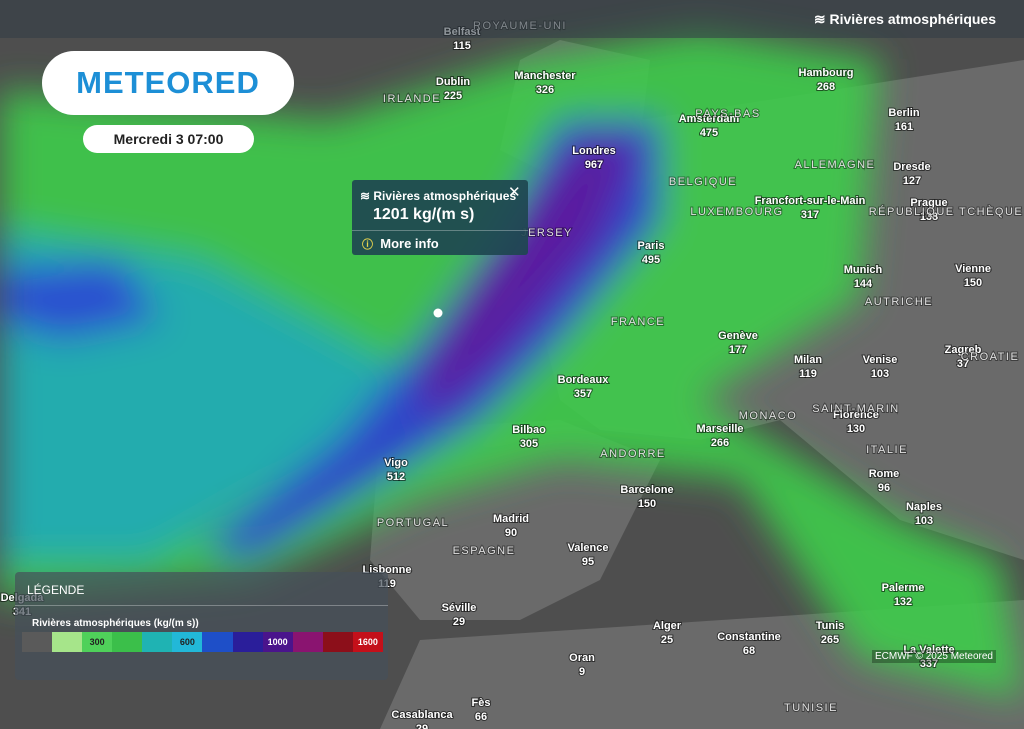  What do you see at coordinates (973, 283) in the screenshot?
I see `city-value: 150` at bounding box center [973, 283].